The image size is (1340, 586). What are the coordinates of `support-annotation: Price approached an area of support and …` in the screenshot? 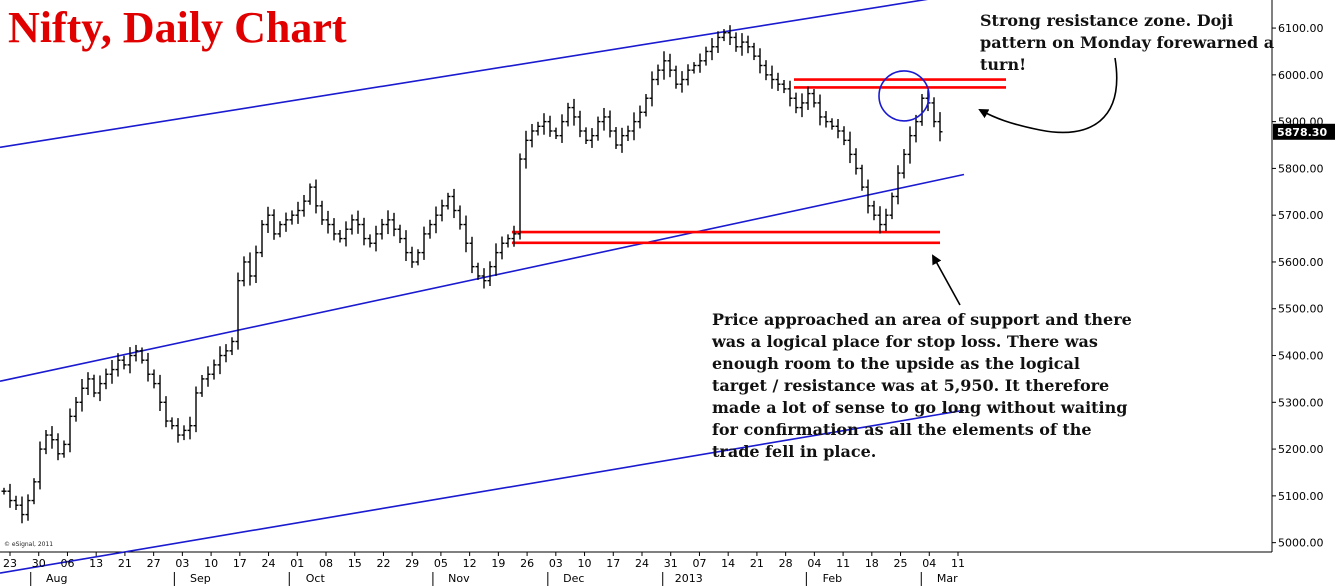 It's located at (922, 385).